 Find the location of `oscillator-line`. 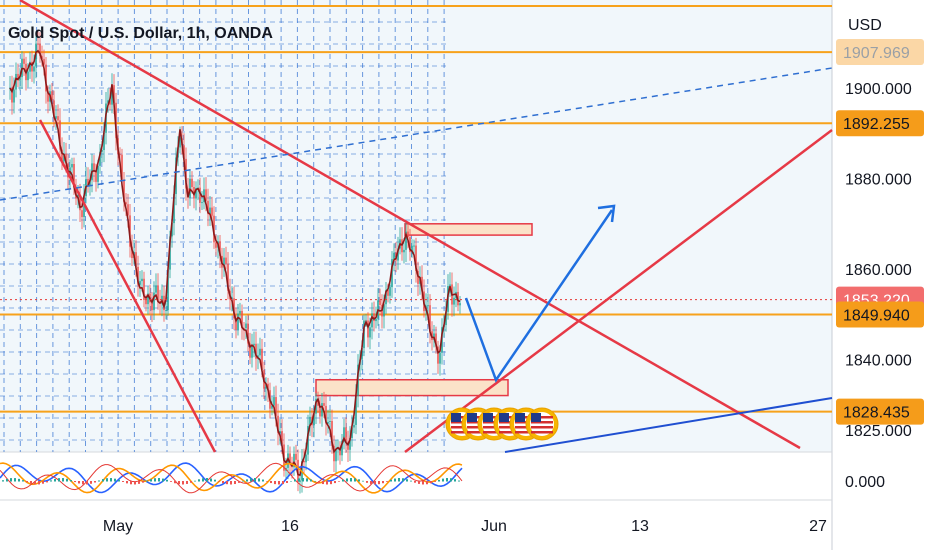

oscillator-line is located at coordinates (231, 478).